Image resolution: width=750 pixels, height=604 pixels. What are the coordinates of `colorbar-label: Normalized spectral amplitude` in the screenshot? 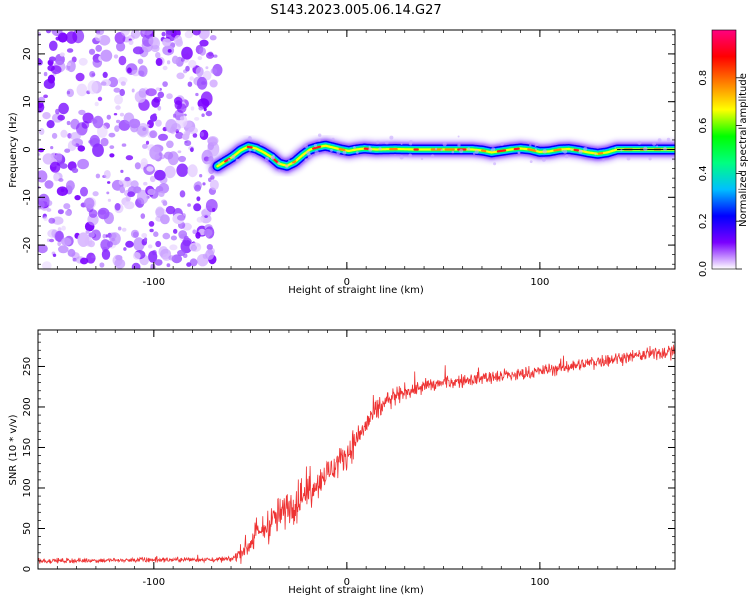 It's located at (743, 150).